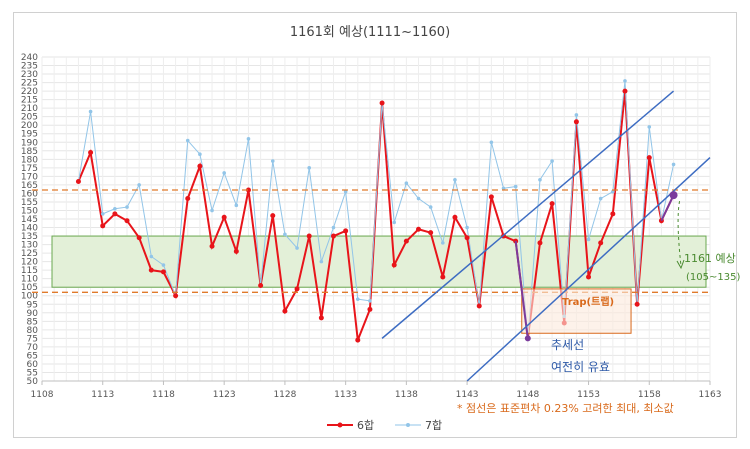 The height and width of the screenshot is (449, 750). Describe the element at coordinates (406, 395) in the screenshot. I see `x-tick-label: 1138` at that location.